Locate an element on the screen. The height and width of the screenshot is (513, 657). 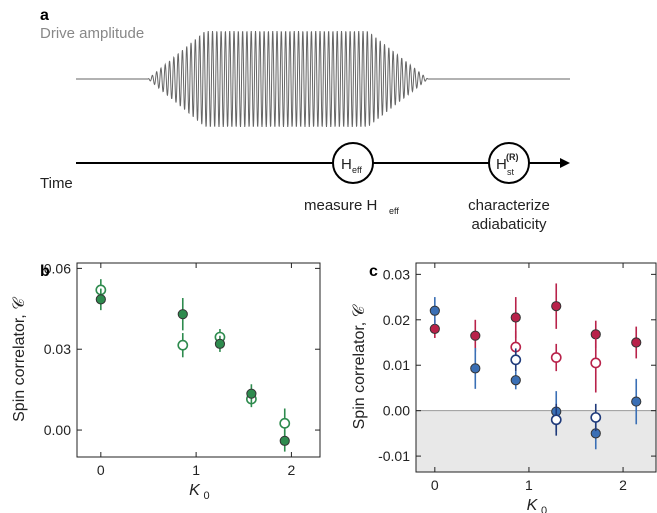
characterize-line1: characterize is located at coordinates (509, 205).